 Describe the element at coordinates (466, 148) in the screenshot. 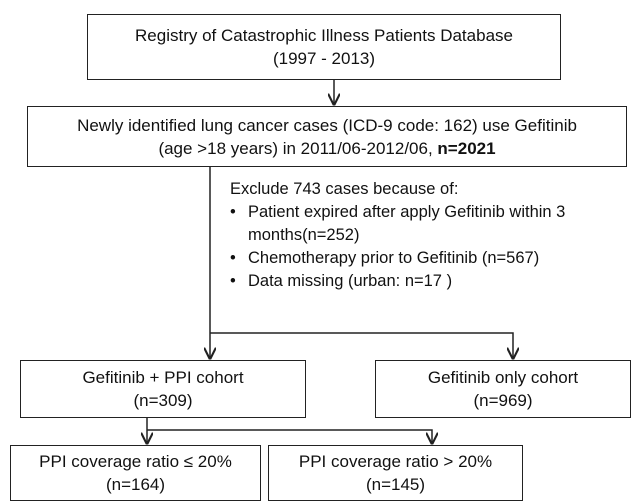

I see `selection-count: n=2021` at that location.